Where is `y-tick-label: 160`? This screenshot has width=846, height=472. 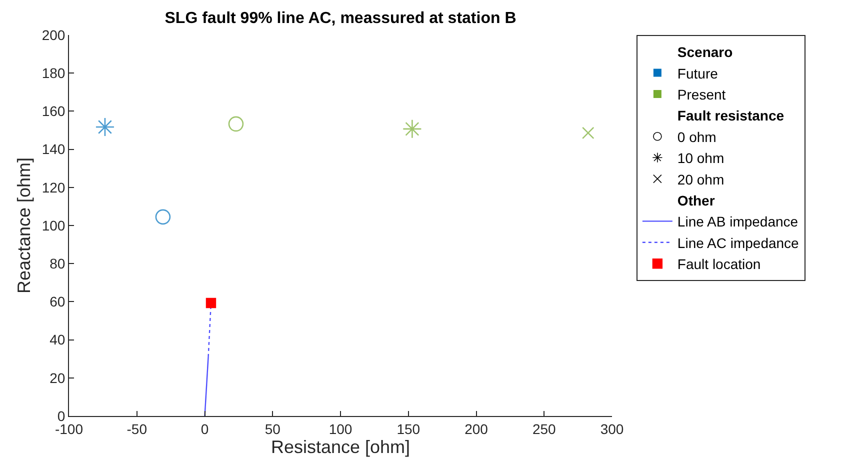 y-tick-label: 160 is located at coordinates (54, 111).